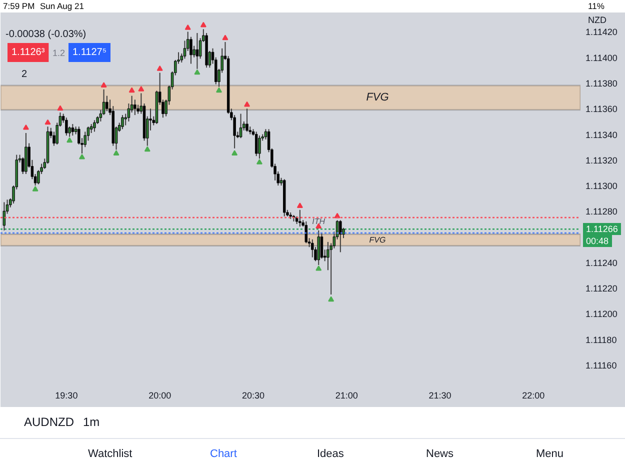  What do you see at coordinates (596, 6) in the screenshot?
I see `text: 11%` at bounding box center [596, 6].